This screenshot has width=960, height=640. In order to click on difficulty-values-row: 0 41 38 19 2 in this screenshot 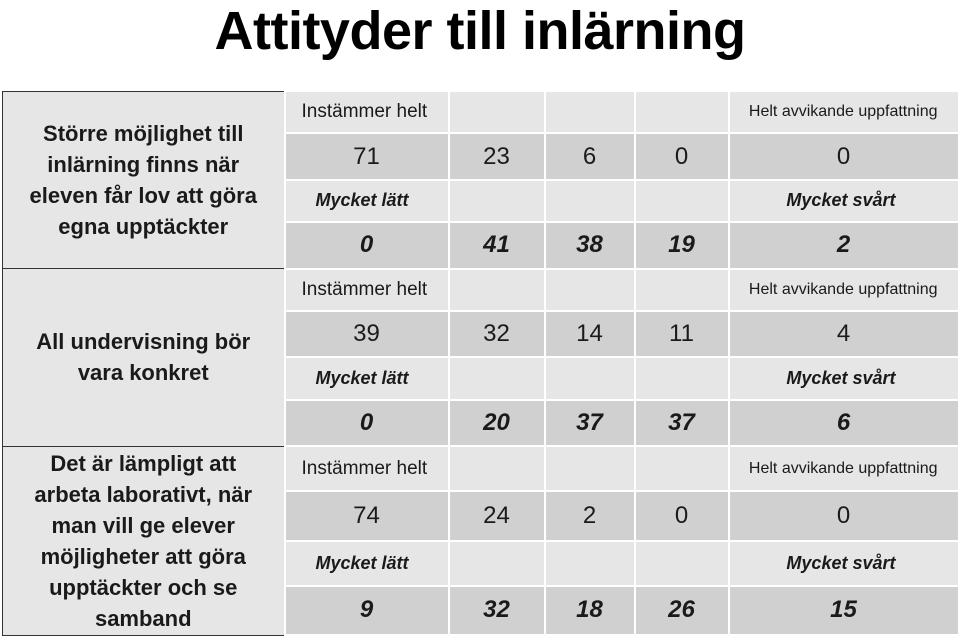, I will do `click(481, 245)`.